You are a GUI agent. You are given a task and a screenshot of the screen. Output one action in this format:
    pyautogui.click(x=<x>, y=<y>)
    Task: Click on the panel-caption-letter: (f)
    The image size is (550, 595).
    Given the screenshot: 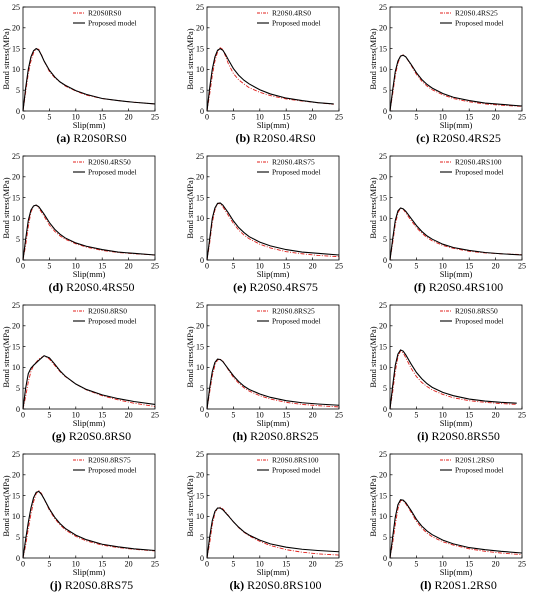 What is the action you would take?
    pyautogui.click(x=419, y=287)
    